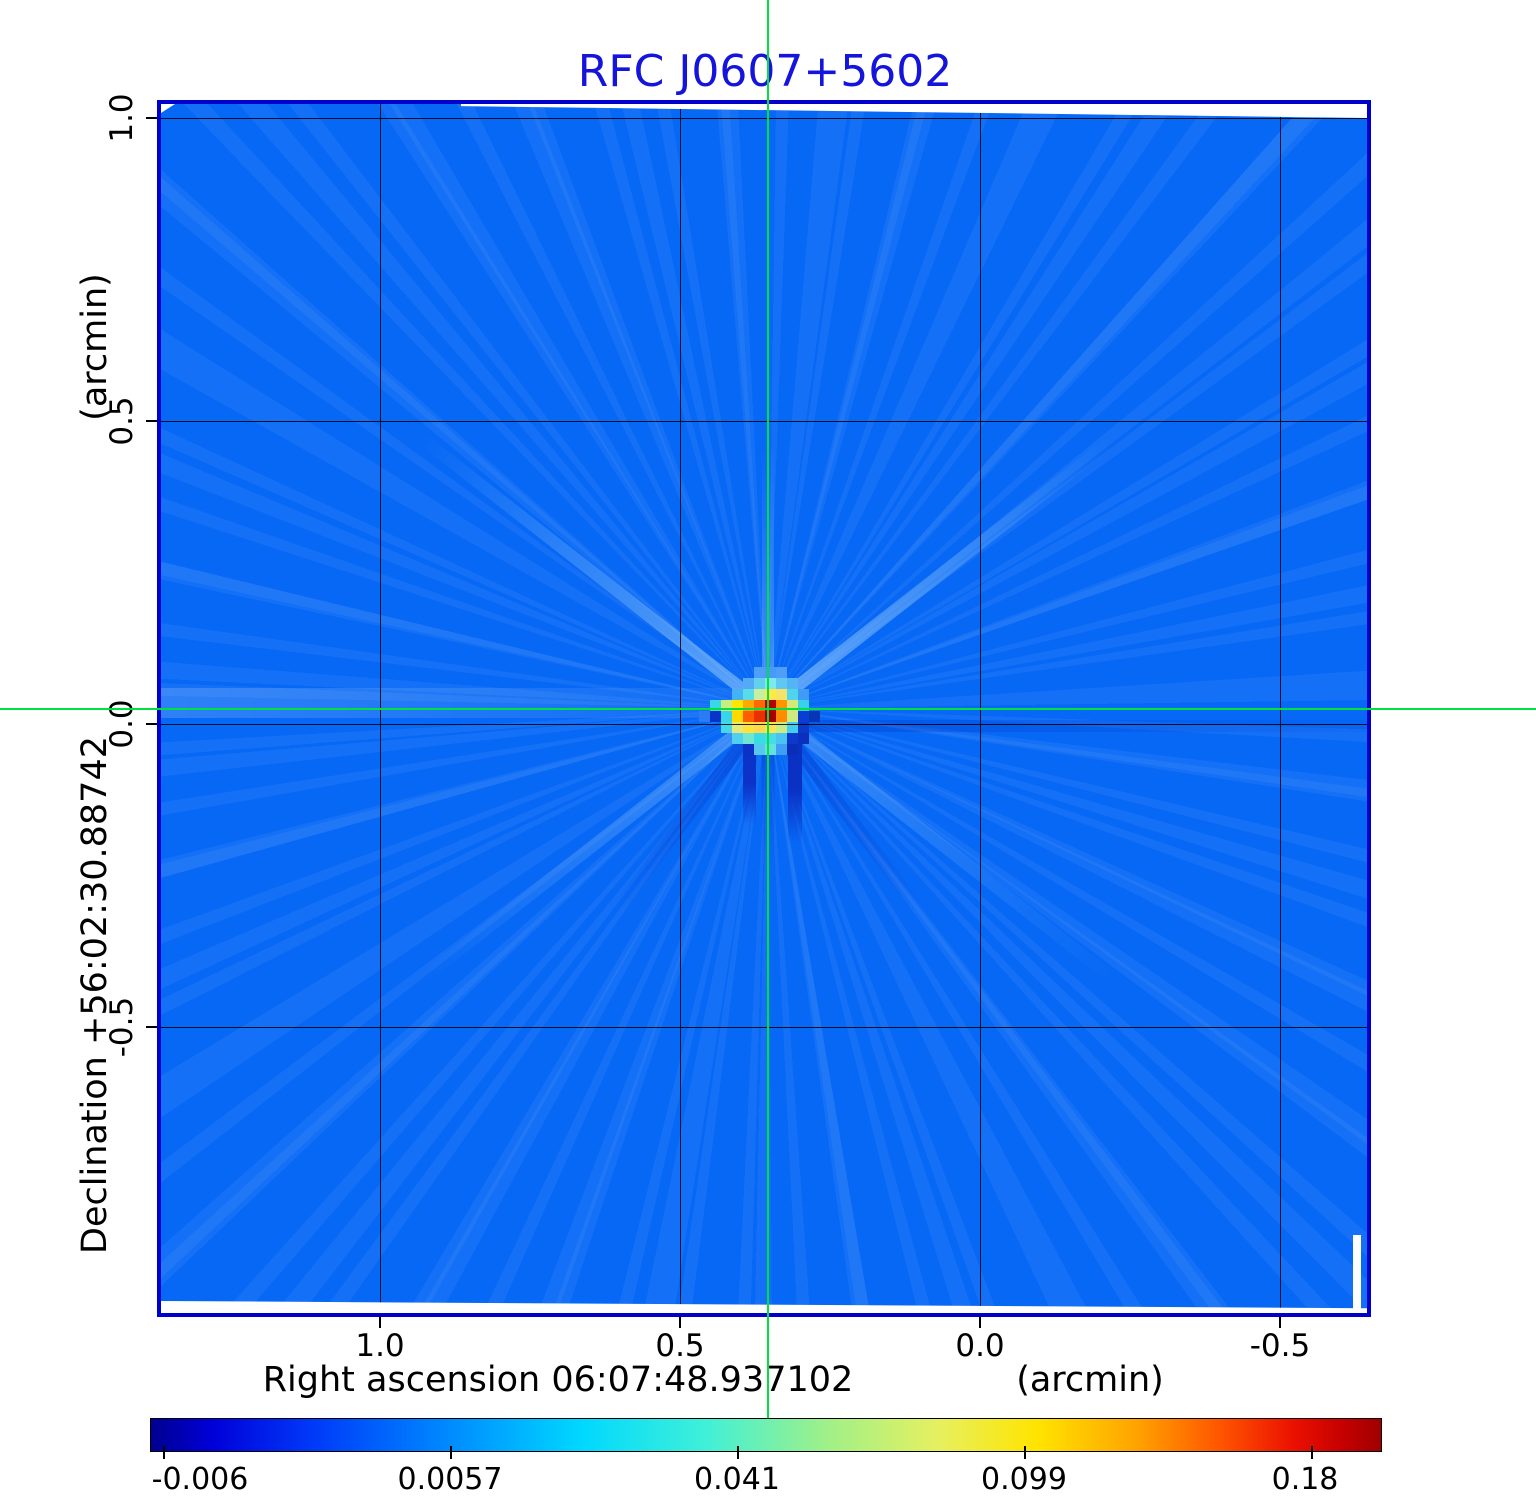 This screenshot has height=1511, width=1536. What do you see at coordinates (450, 1479) in the screenshot?
I see `colorbar-label-2: 0.0057` at bounding box center [450, 1479].